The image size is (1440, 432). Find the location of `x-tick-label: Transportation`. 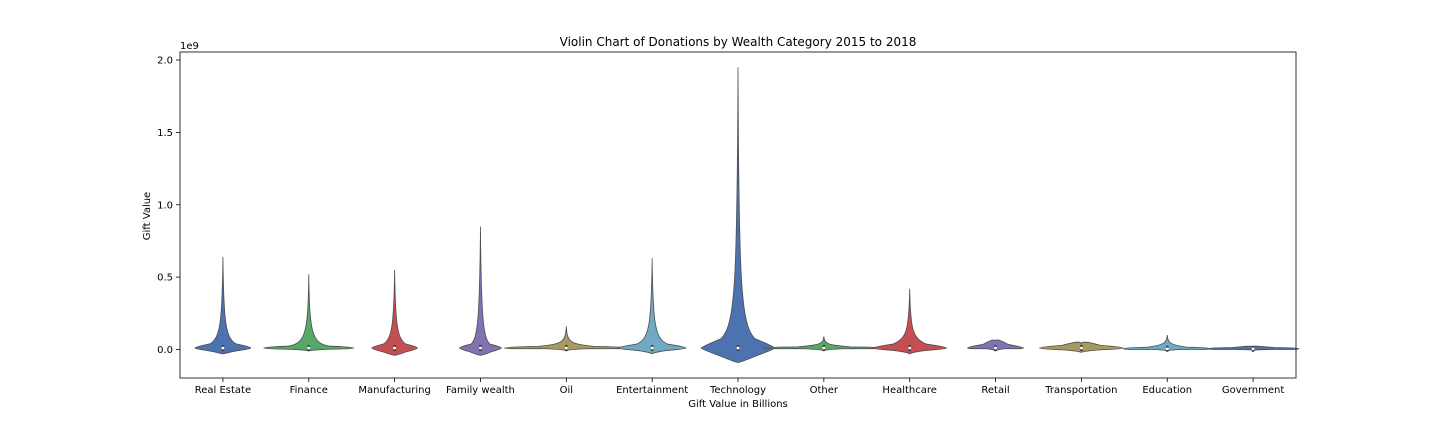

x-tick-label: Transportation is located at coordinates (1080, 390).